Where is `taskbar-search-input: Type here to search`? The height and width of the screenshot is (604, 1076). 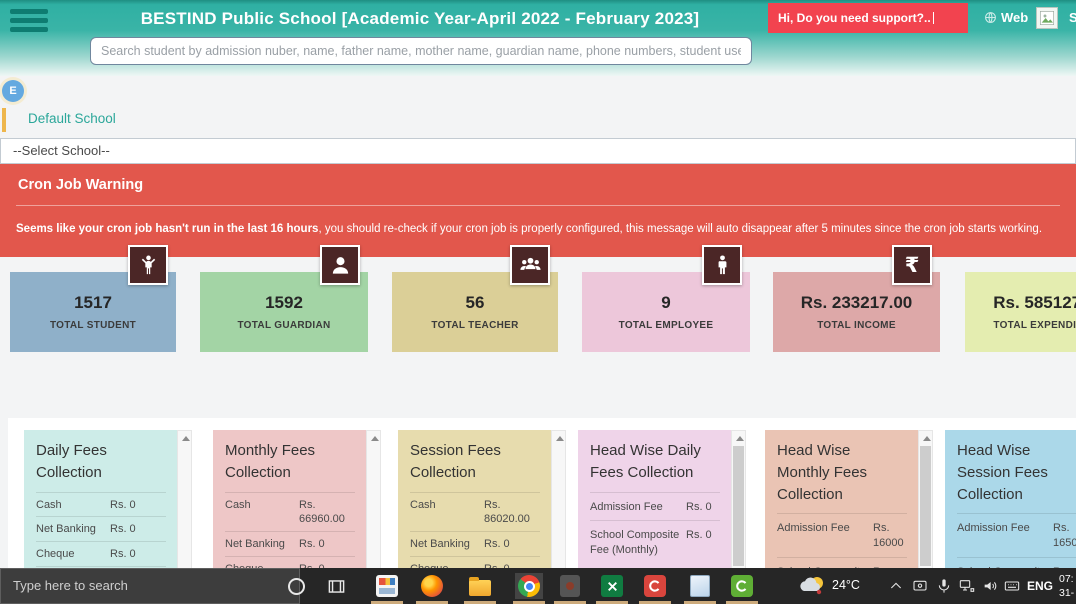
taskbar-search-input: Type here to search is located at coordinates (150, 586).